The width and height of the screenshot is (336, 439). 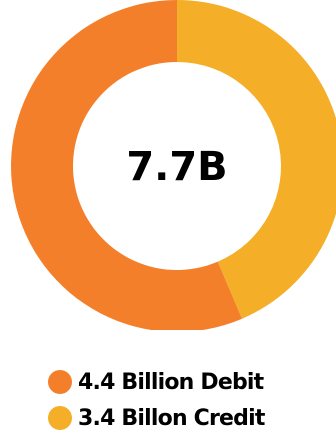 I want to click on chart-legend: 4.4 Billion Debit 3.4 Billon Credit, so click(x=188, y=400).